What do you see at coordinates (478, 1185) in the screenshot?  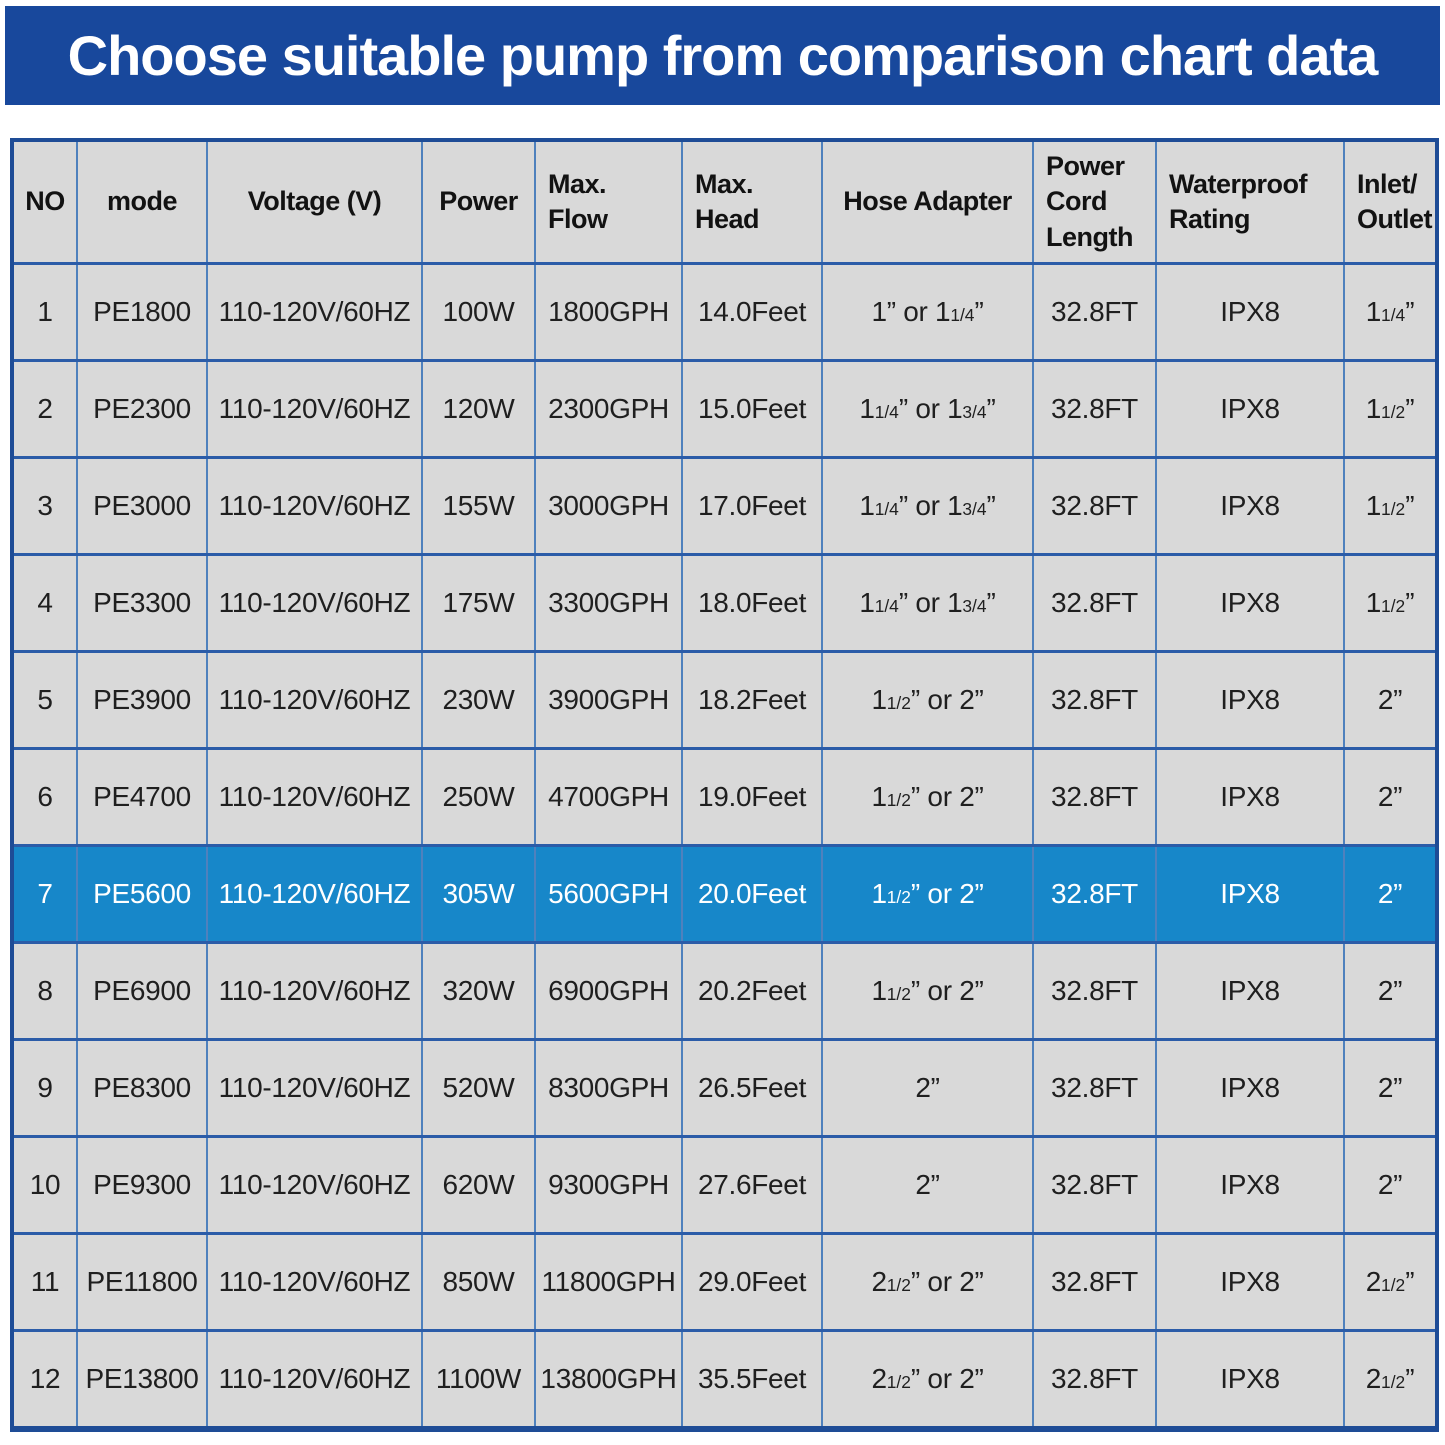 I see `cell-power: 620W` at bounding box center [478, 1185].